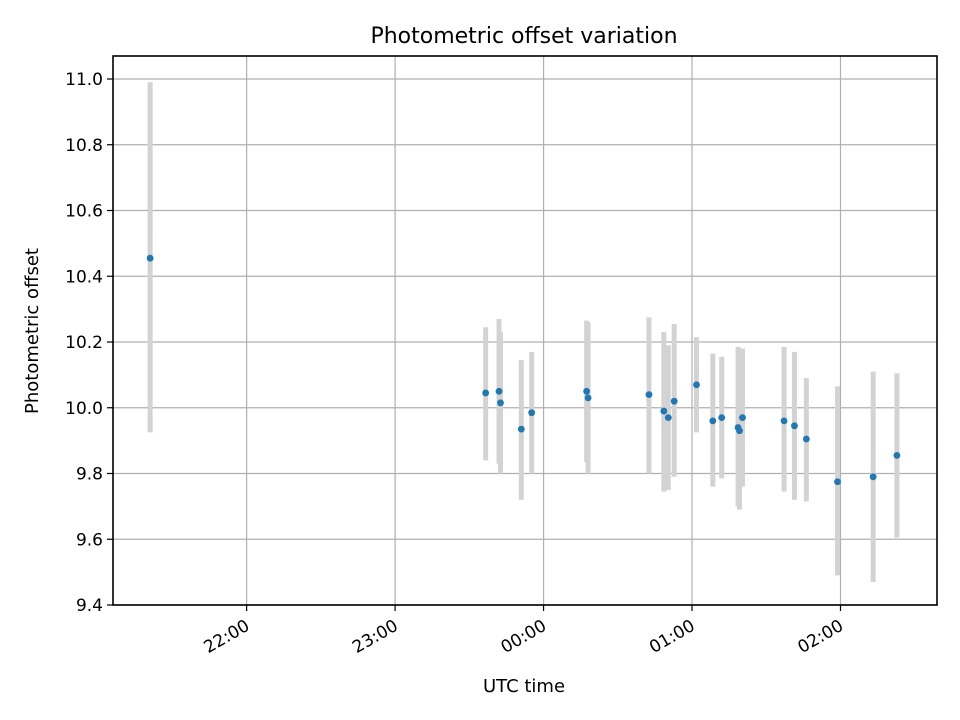 The width and height of the screenshot is (960, 720). Describe the element at coordinates (84, 80) in the screenshot. I see `y-tick-label: 11.0` at that location.